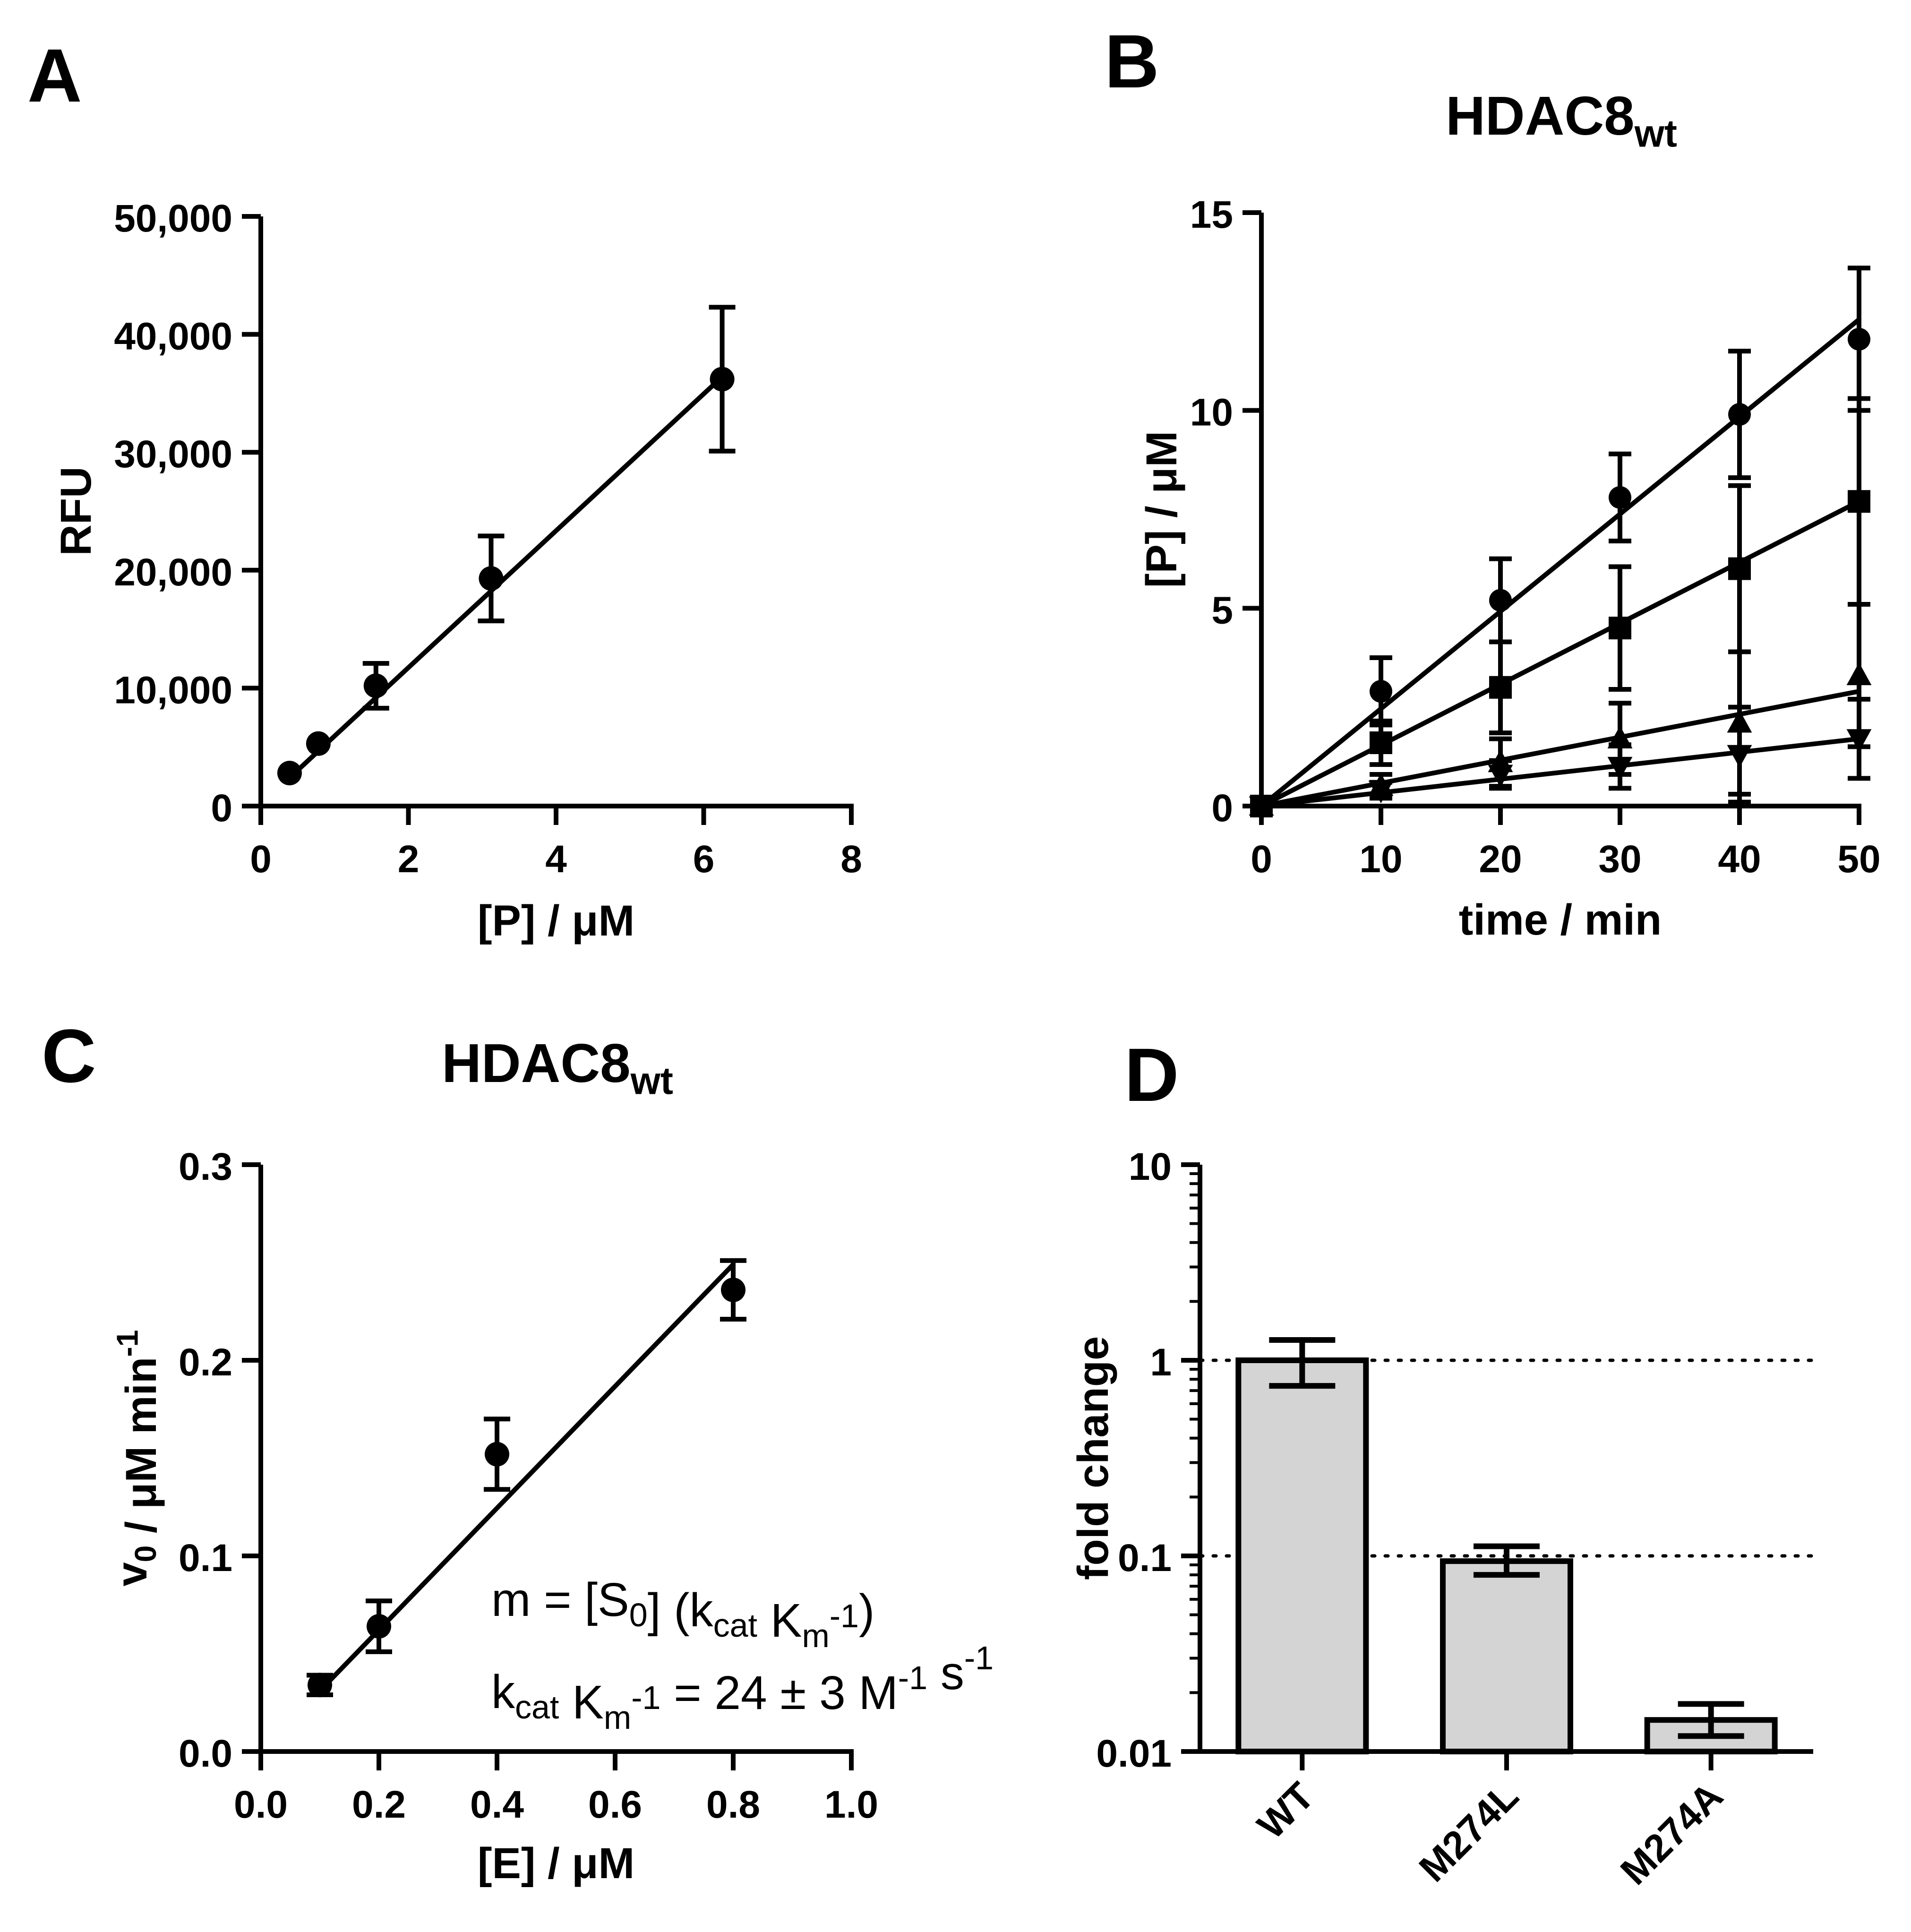 The width and height of the screenshot is (1911, 1932). Describe the element at coordinates (681, 1610) in the screenshot. I see `equation-annotation-part: ] (k` at that location.